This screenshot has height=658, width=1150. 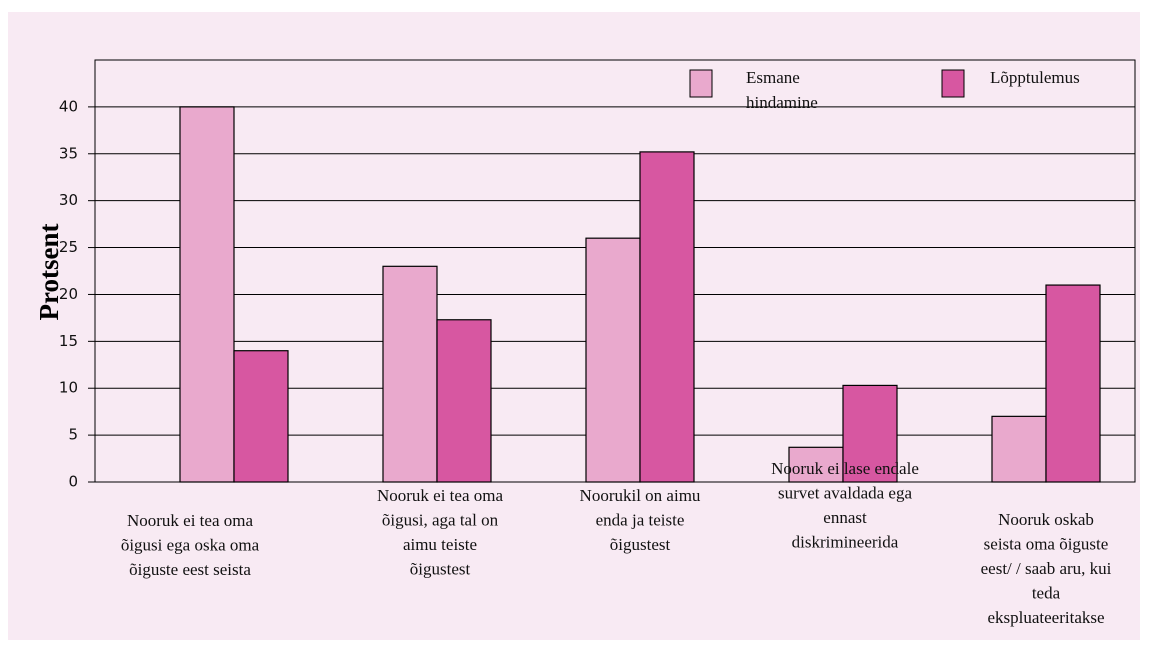 I want to click on y-tick-label: 30, so click(x=68, y=200).